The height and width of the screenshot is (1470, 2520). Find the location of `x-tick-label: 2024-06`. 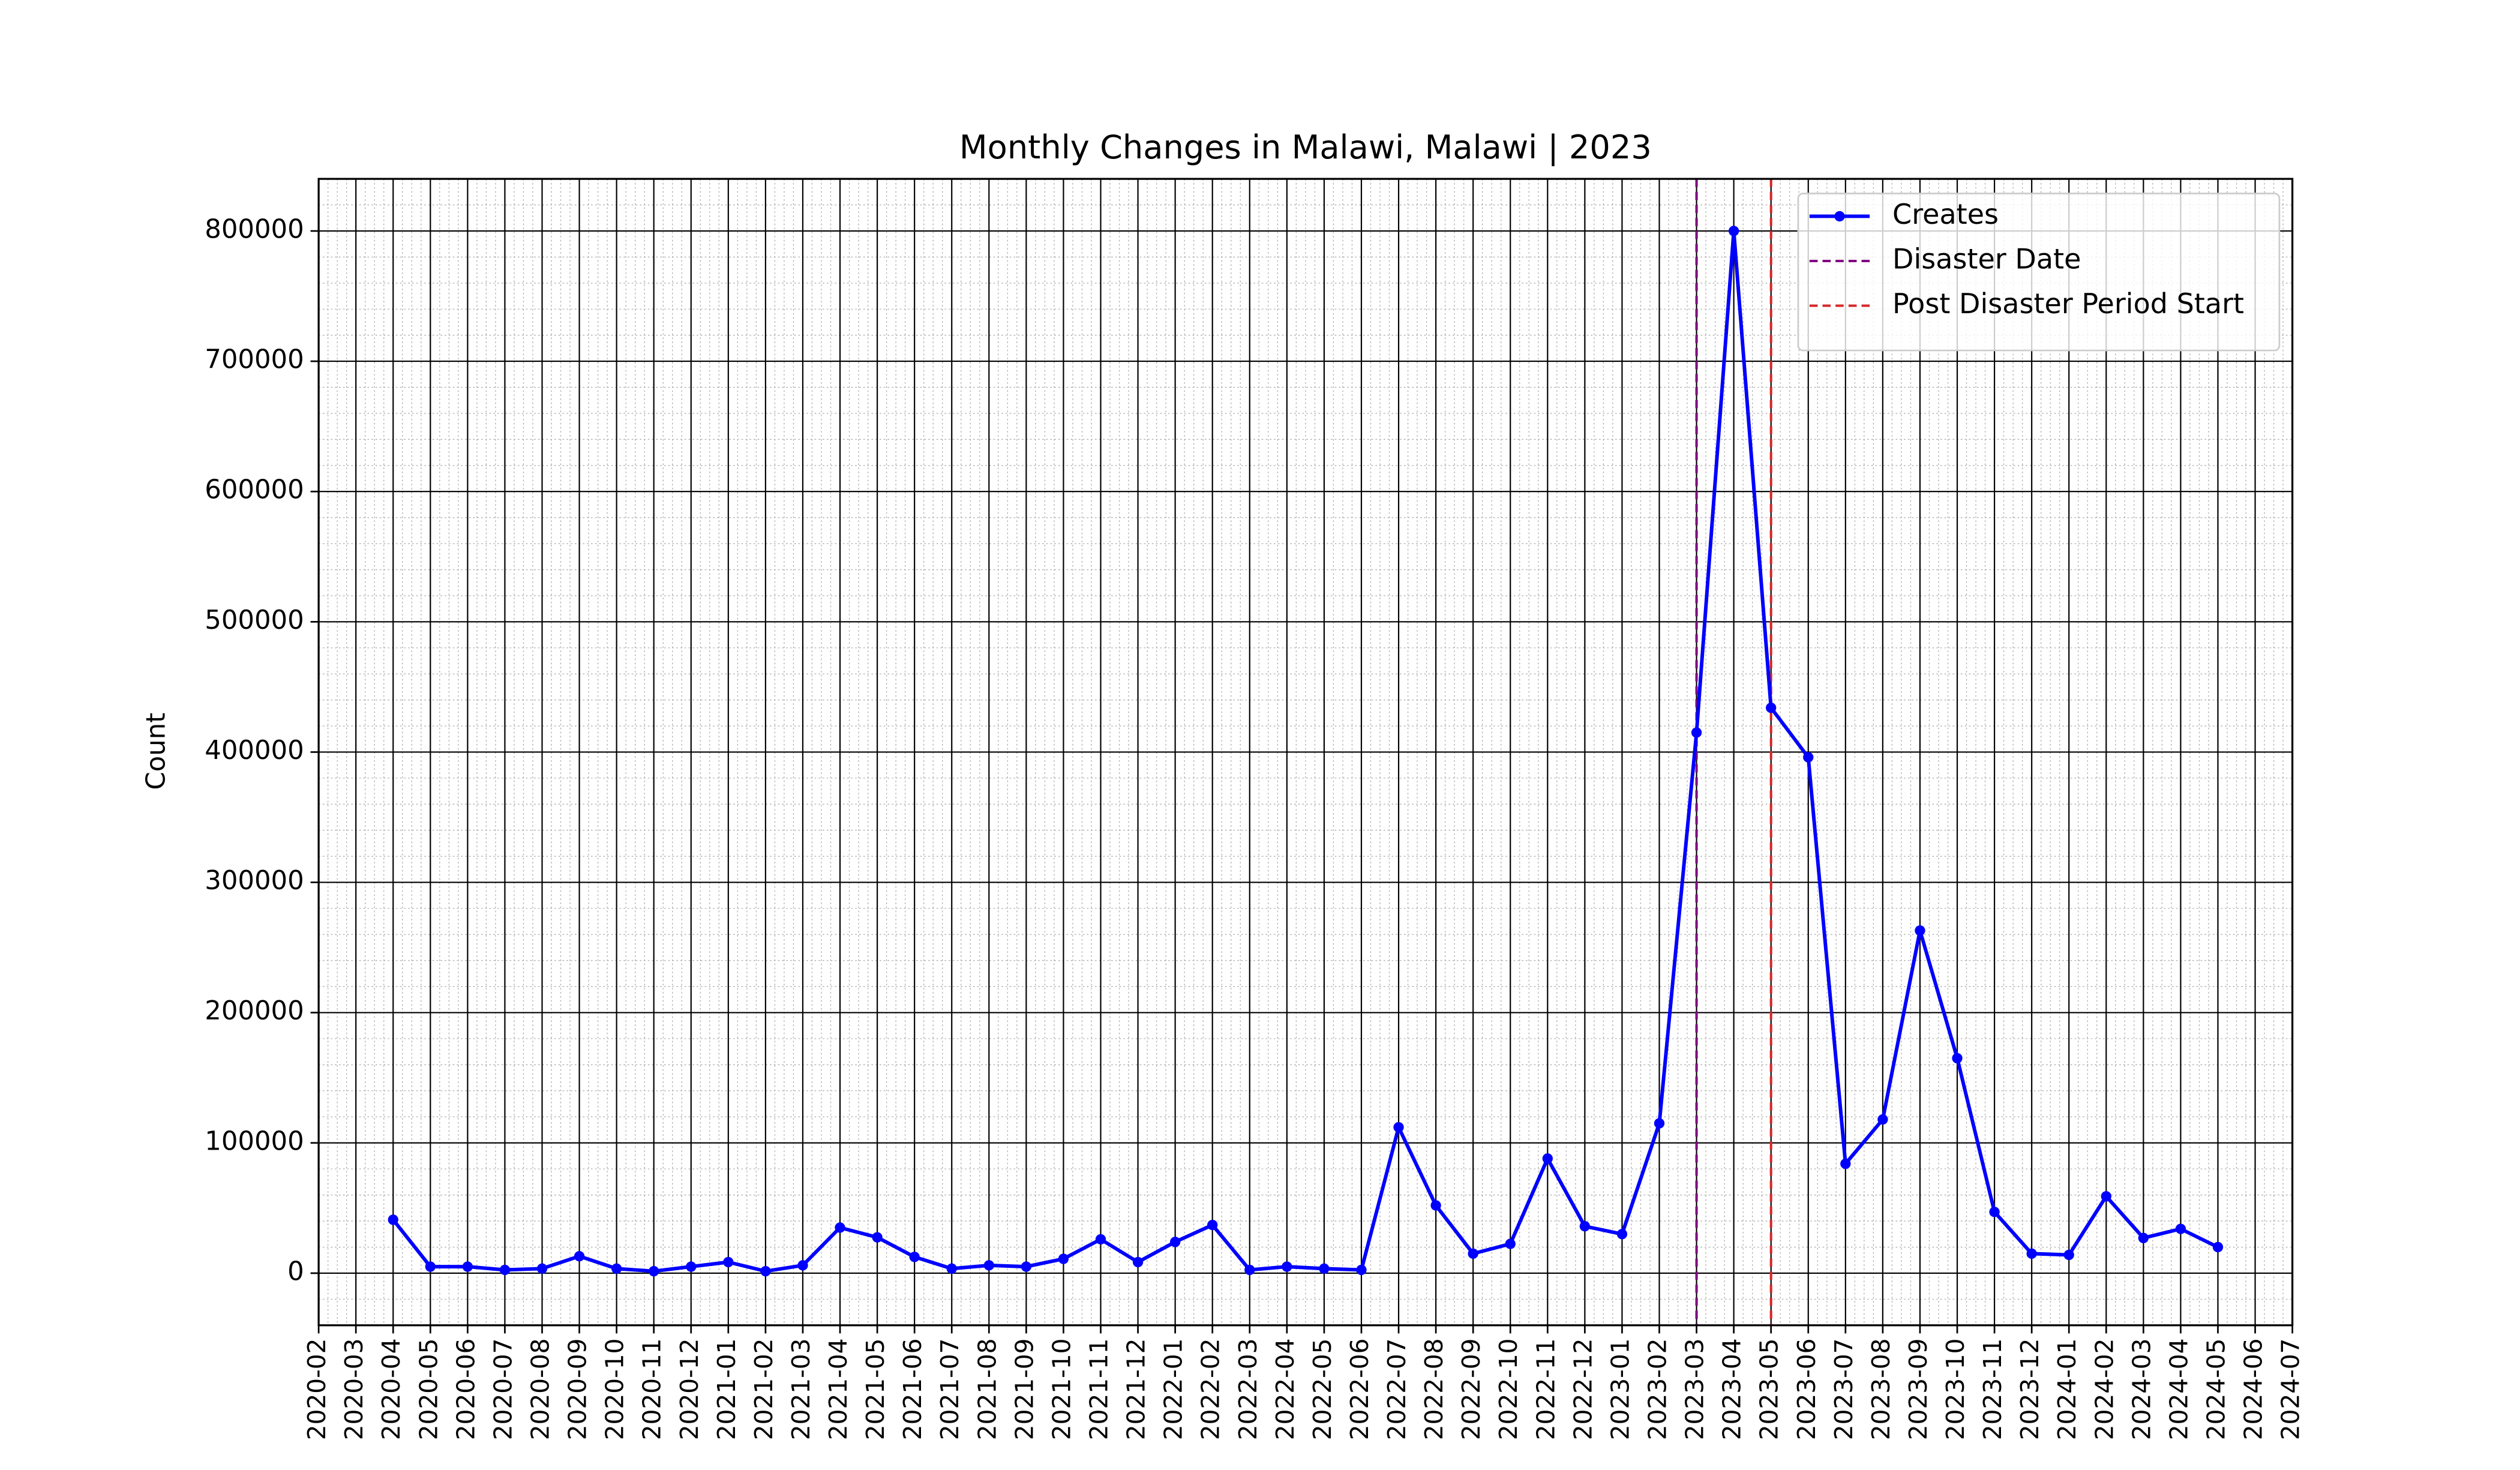

x-tick-label: 2024-06 is located at coordinates (2253, 1389).